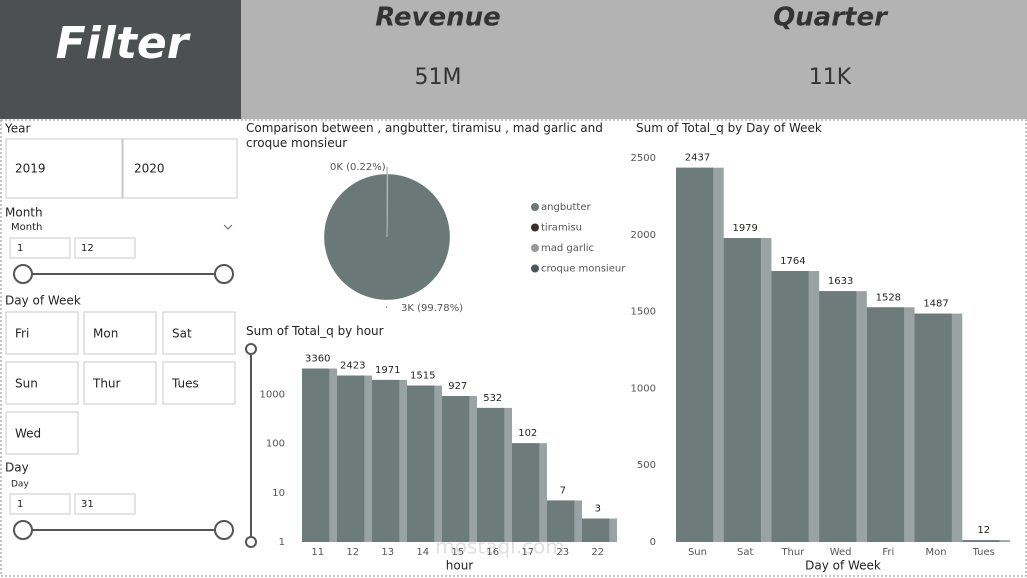 The width and height of the screenshot is (1027, 578). I want to click on card-value: 51M, so click(438, 77).